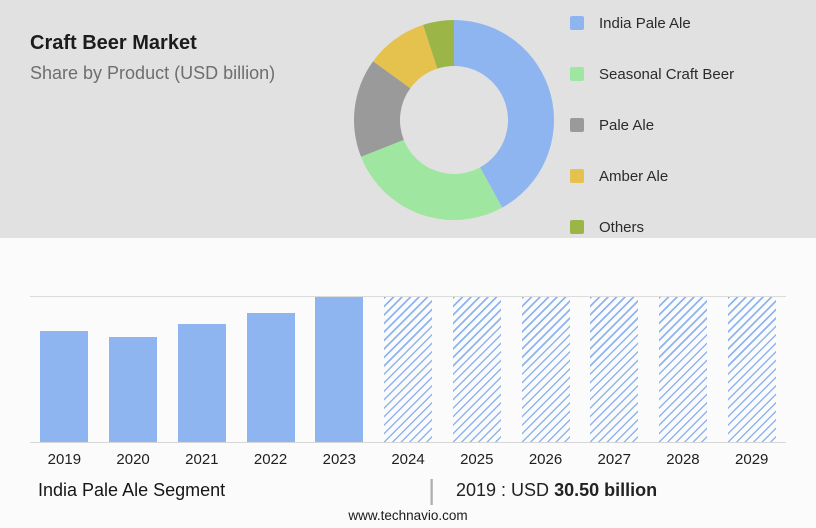 The image size is (816, 528). Describe the element at coordinates (687, 227) in the screenshot. I see `legend-item: Others` at that location.